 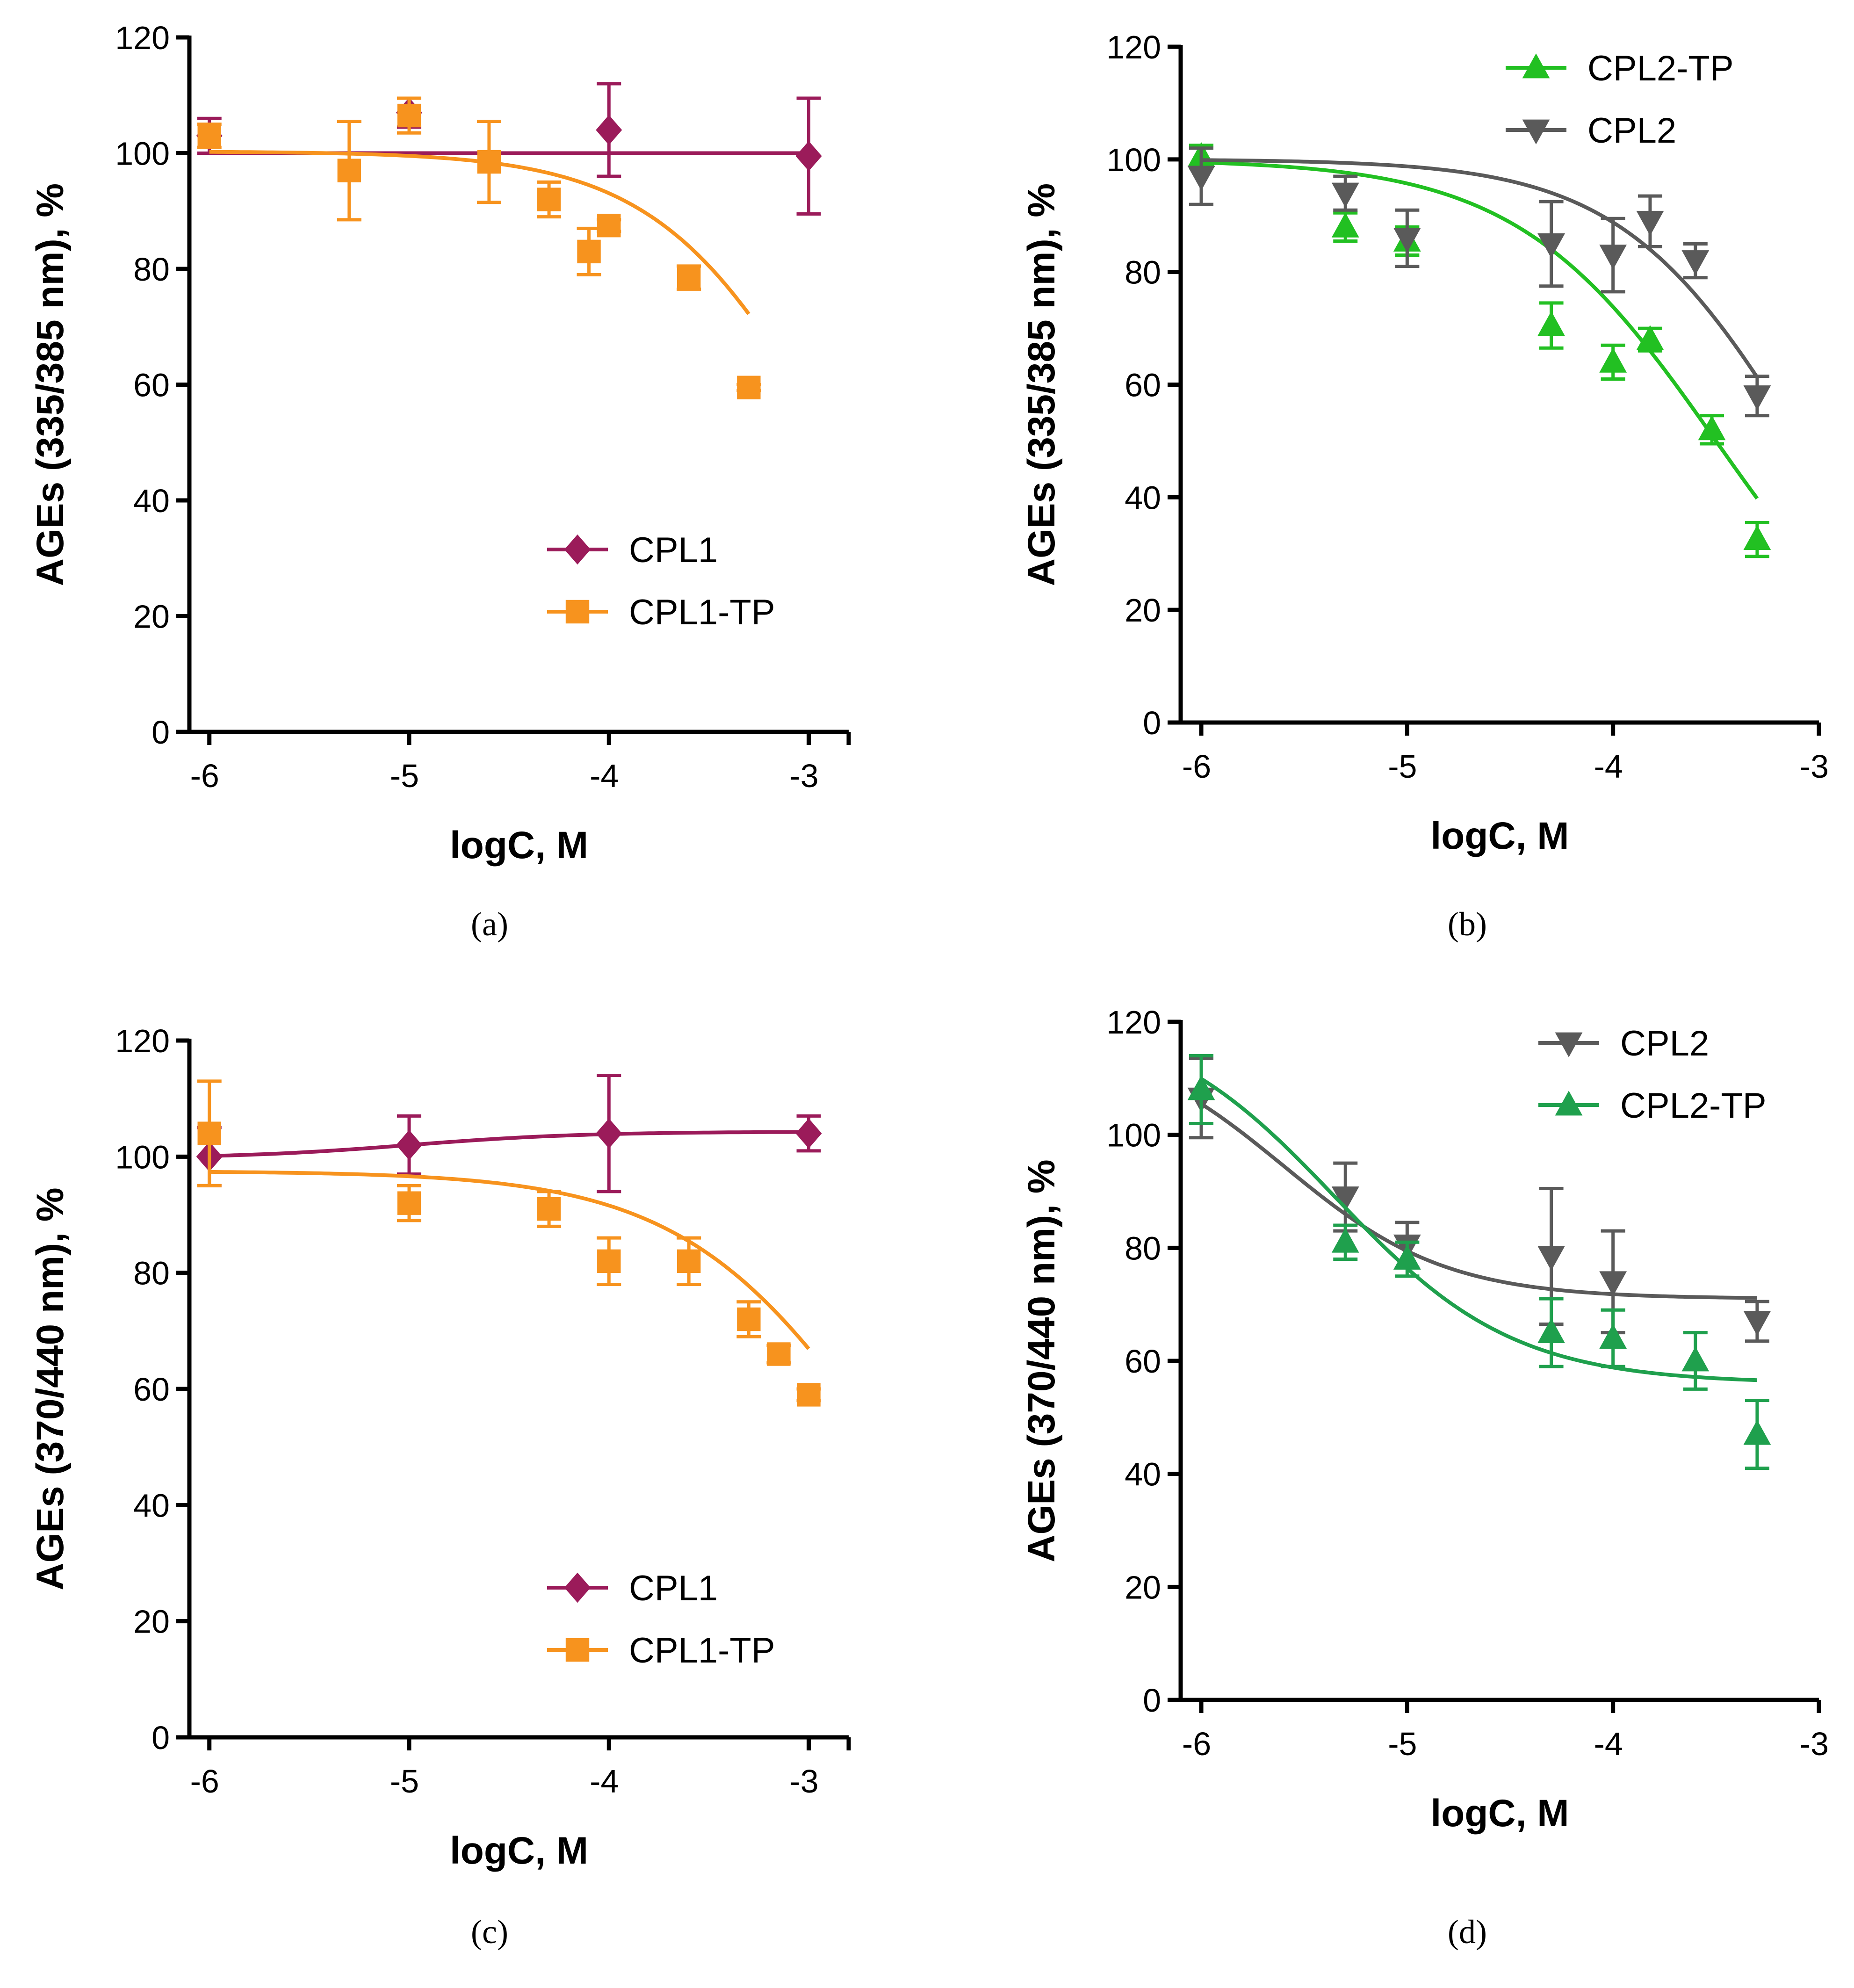 What do you see at coordinates (1468, 924) in the screenshot?
I see `panel-caption: (b)` at bounding box center [1468, 924].